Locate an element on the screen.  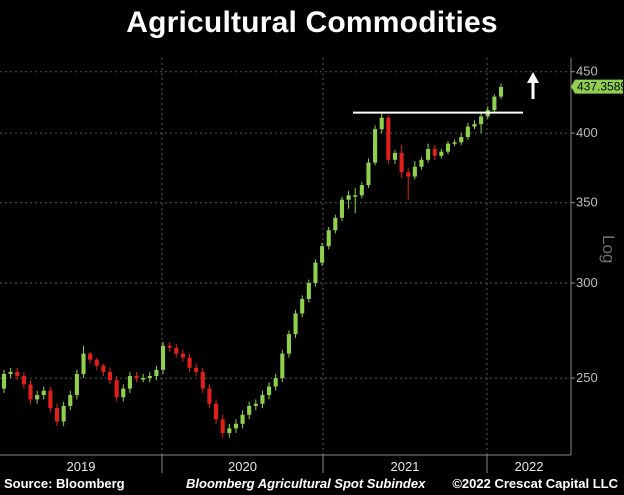
y-tick-label: 400 is located at coordinates (587, 132).